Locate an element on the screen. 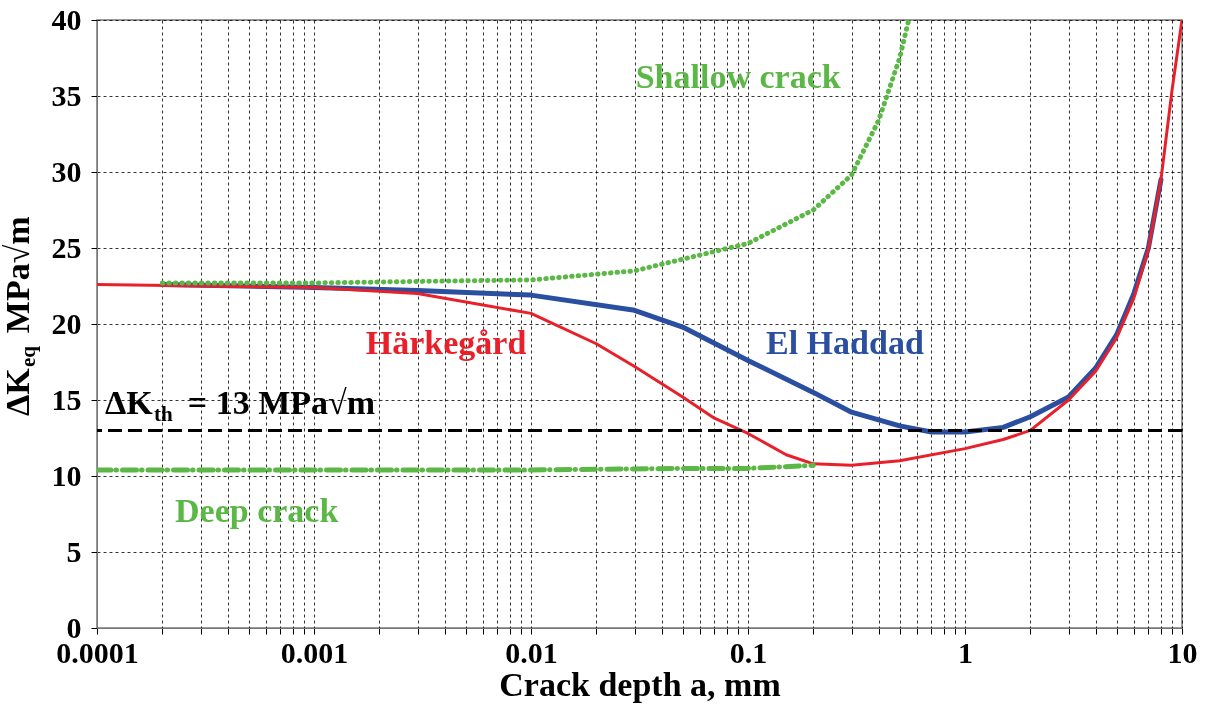  series-label: Härkegård is located at coordinates (446, 342).